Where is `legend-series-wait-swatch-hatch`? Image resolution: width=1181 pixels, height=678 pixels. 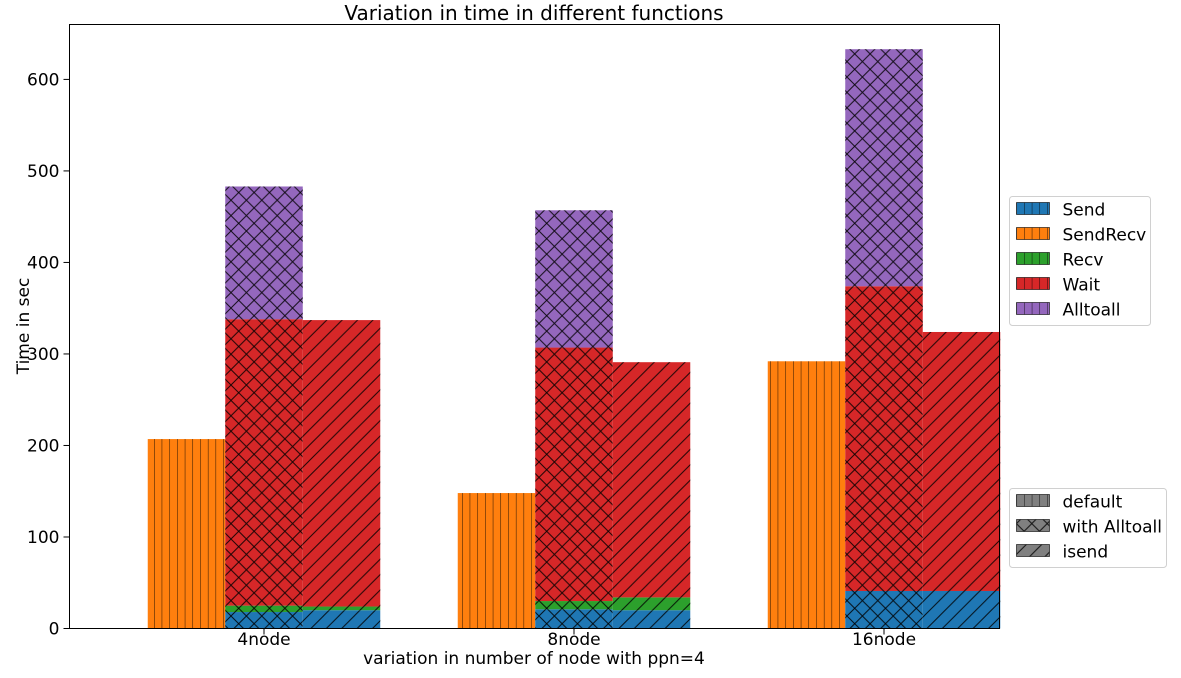 legend-series-wait-swatch-hatch is located at coordinates (1033, 283).